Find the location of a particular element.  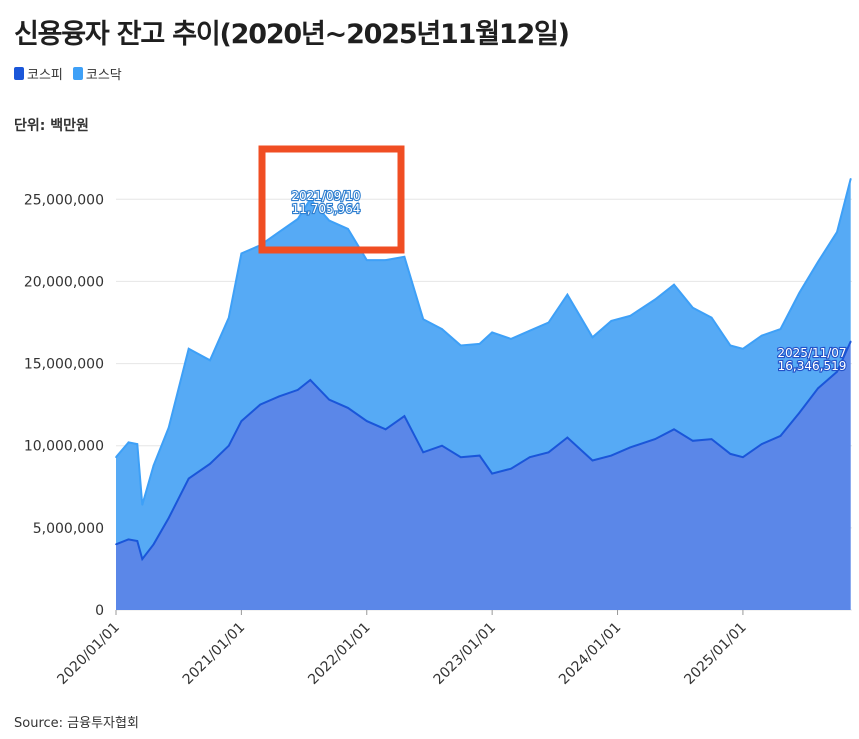

x-tick-label: 2022/01/01 is located at coordinates (339, 654).